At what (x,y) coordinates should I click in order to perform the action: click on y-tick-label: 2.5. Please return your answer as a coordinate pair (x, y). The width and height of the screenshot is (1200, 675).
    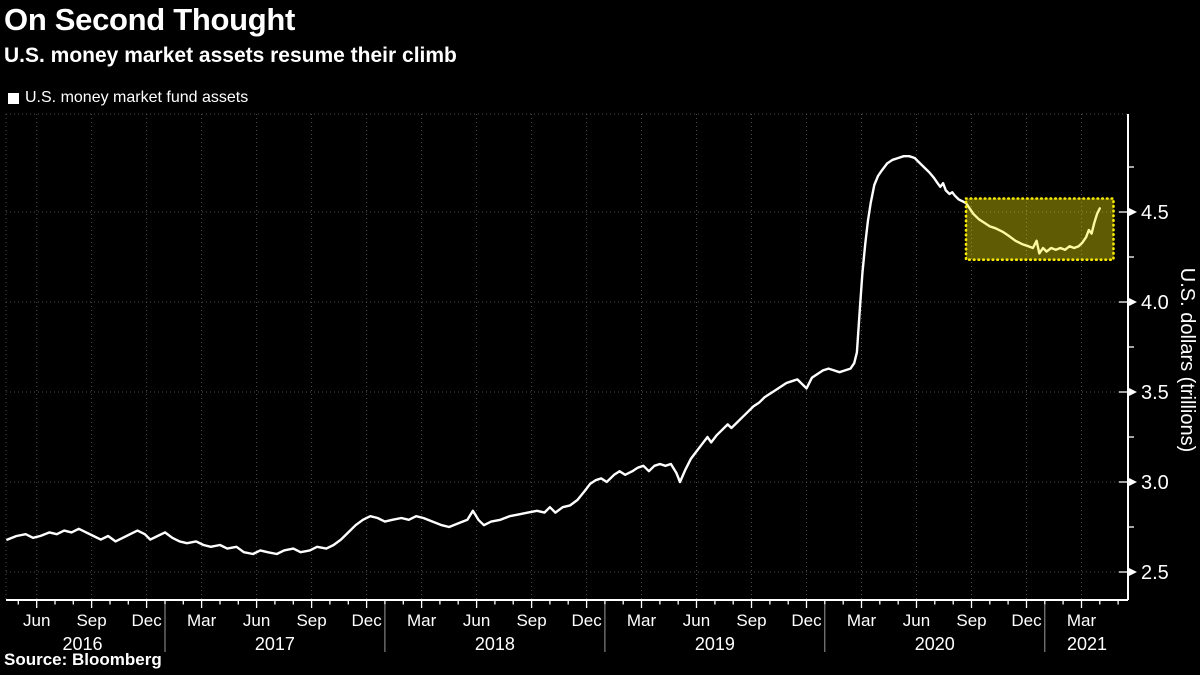
    Looking at the image, I should click on (1155, 573).